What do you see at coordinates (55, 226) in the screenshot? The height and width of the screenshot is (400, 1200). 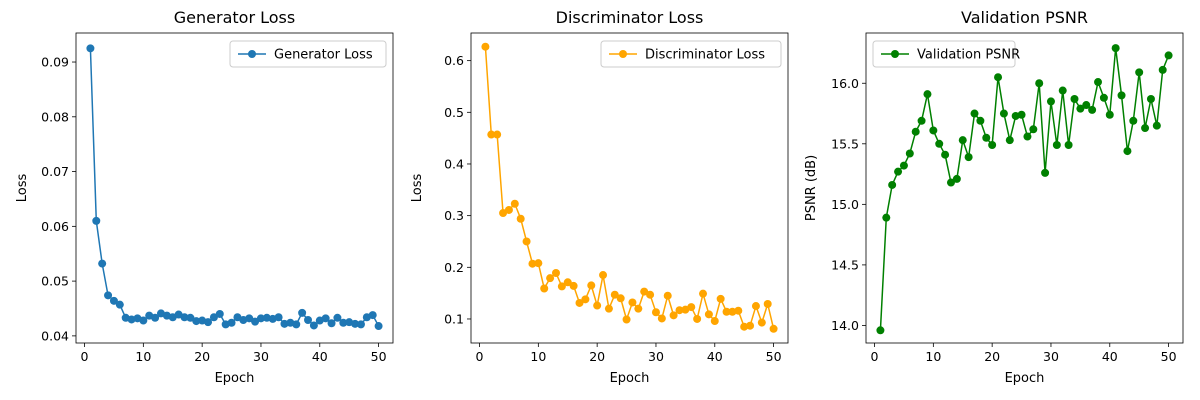 I see `y-tick-label: 0.06` at bounding box center [55, 226].